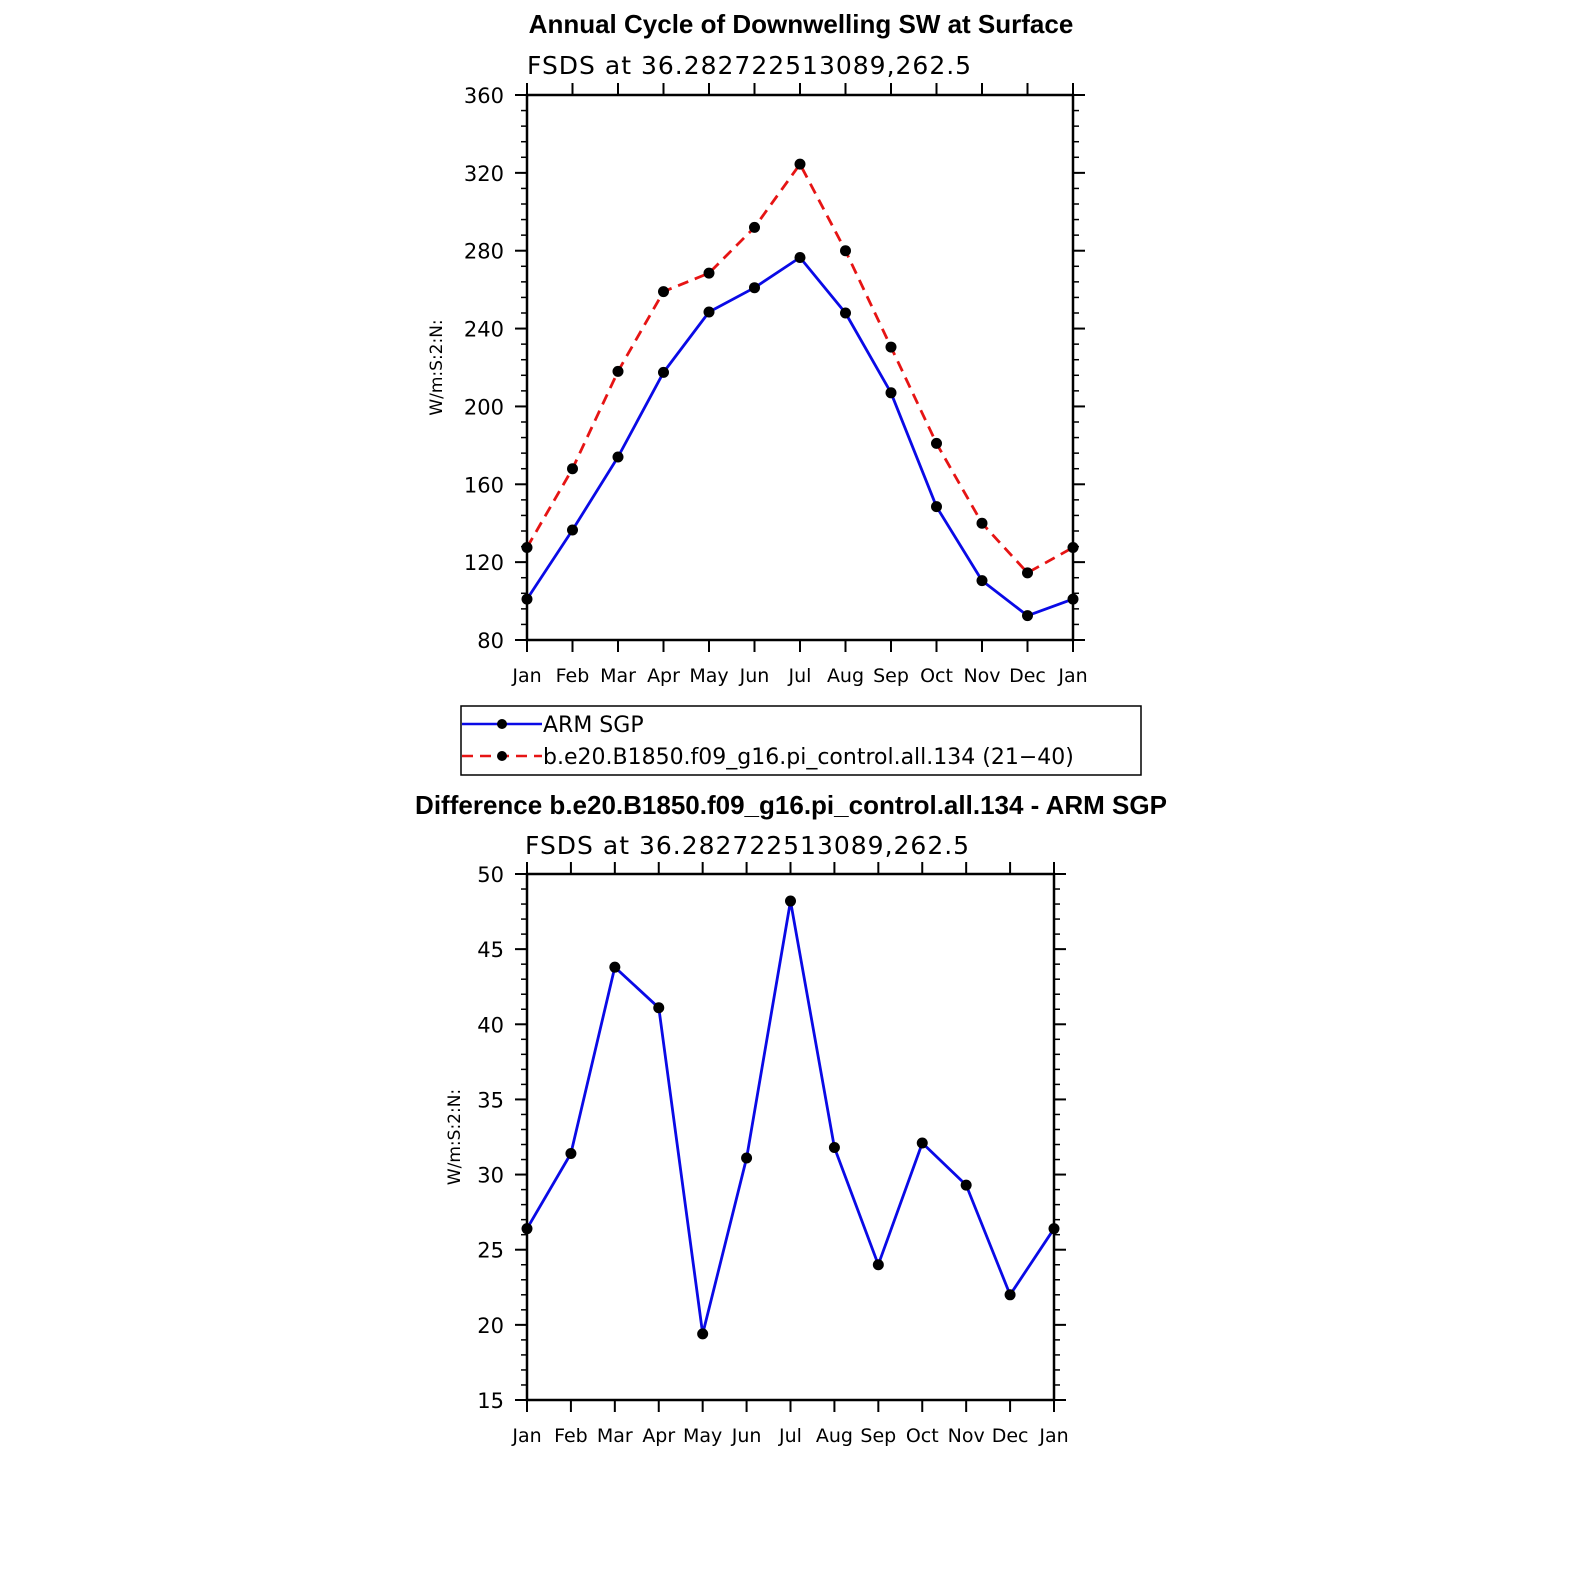 This screenshot has height=1574, width=1574. Describe the element at coordinates (502, 724) in the screenshot. I see `legend-marker-arm` at that location.